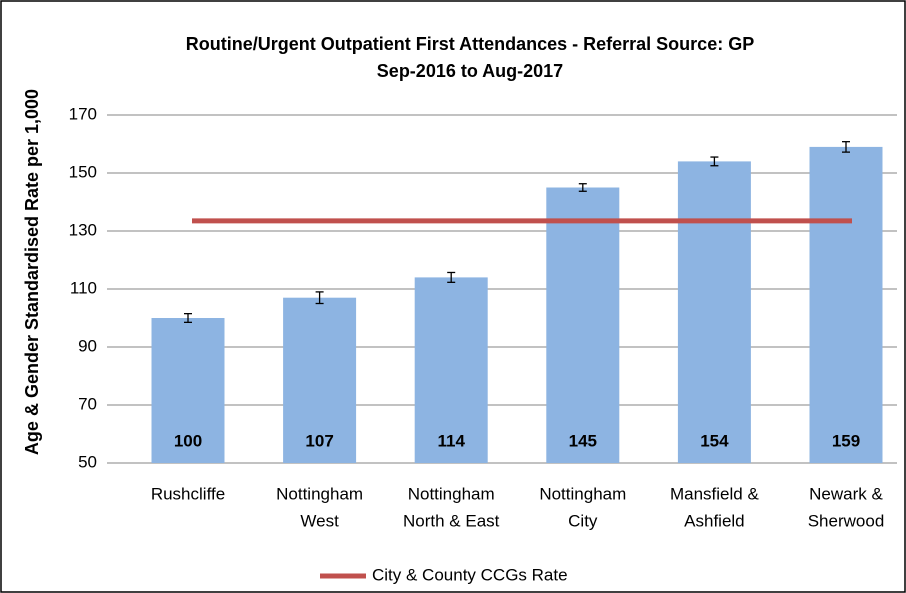  What do you see at coordinates (583, 440) in the screenshot?
I see `data-label: 145` at bounding box center [583, 440].